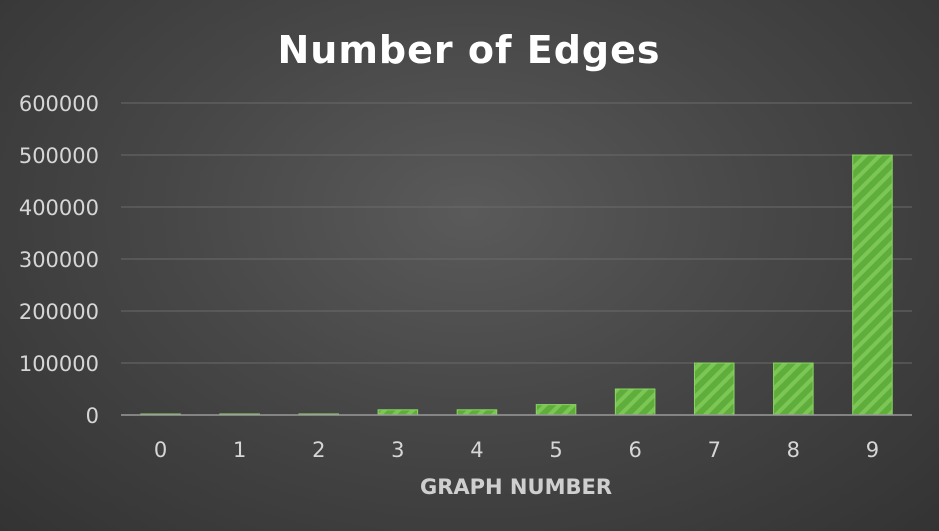  What do you see at coordinates (516, 450) in the screenshot?
I see `x-axis-ticks: 0 1 2 3 4 5 6 7 8 9` at bounding box center [516, 450].